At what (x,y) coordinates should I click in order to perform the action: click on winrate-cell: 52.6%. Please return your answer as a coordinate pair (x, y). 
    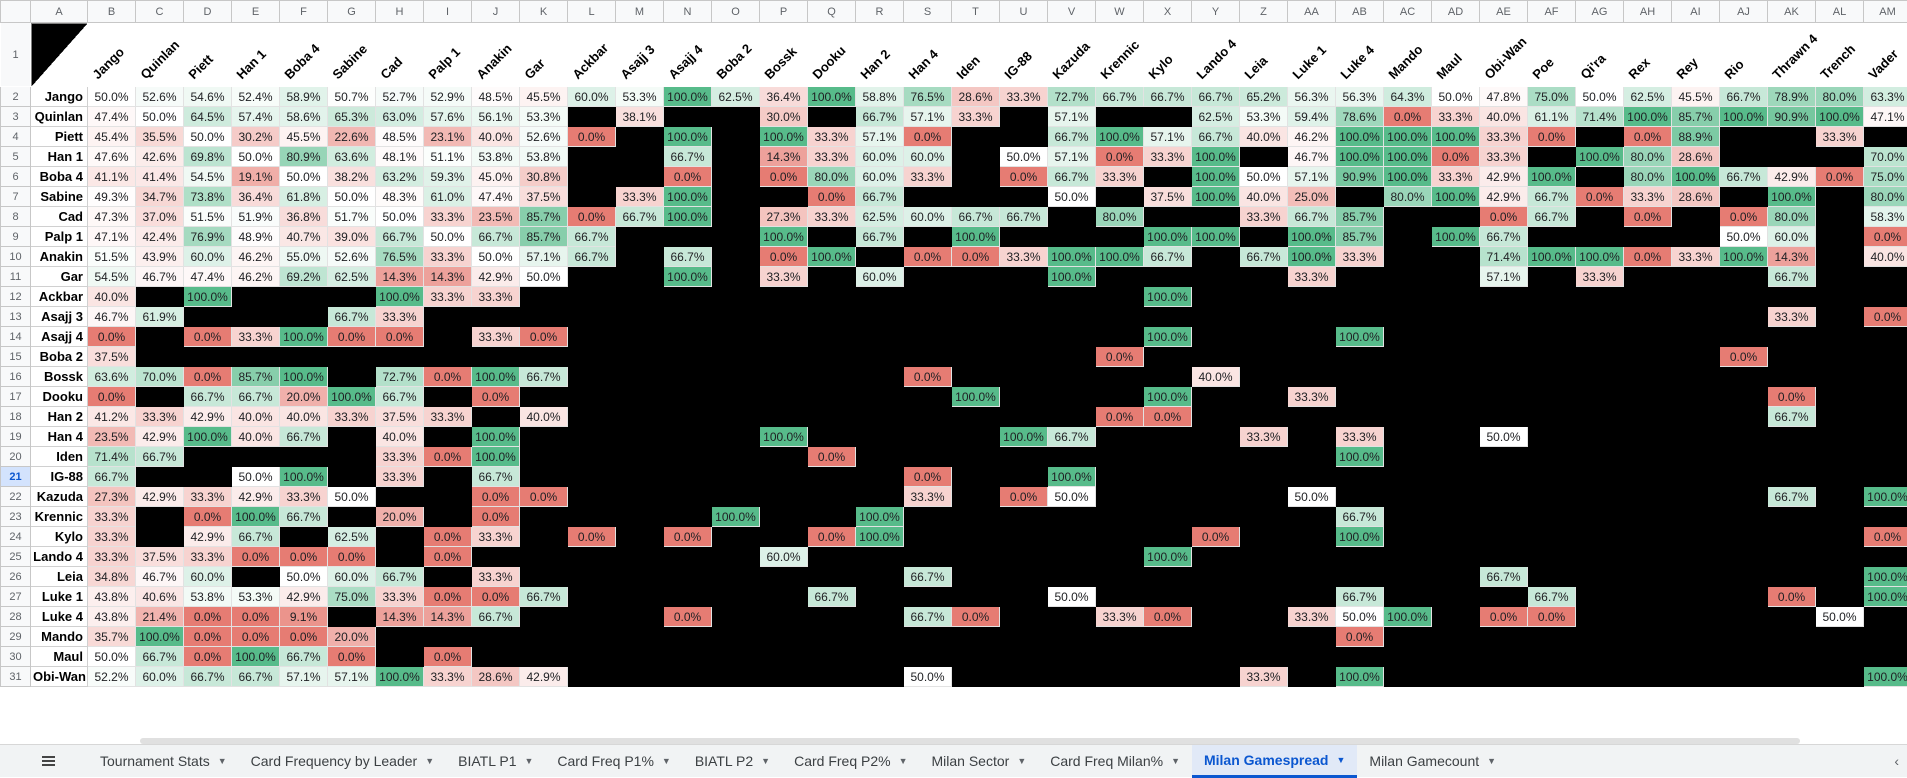
    Looking at the image, I should click on (544, 137).